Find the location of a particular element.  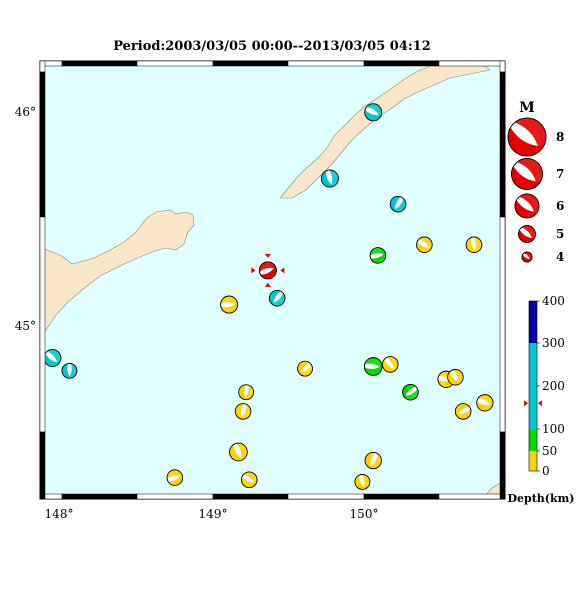

magnitude-legend-title: M is located at coordinates (527, 108).